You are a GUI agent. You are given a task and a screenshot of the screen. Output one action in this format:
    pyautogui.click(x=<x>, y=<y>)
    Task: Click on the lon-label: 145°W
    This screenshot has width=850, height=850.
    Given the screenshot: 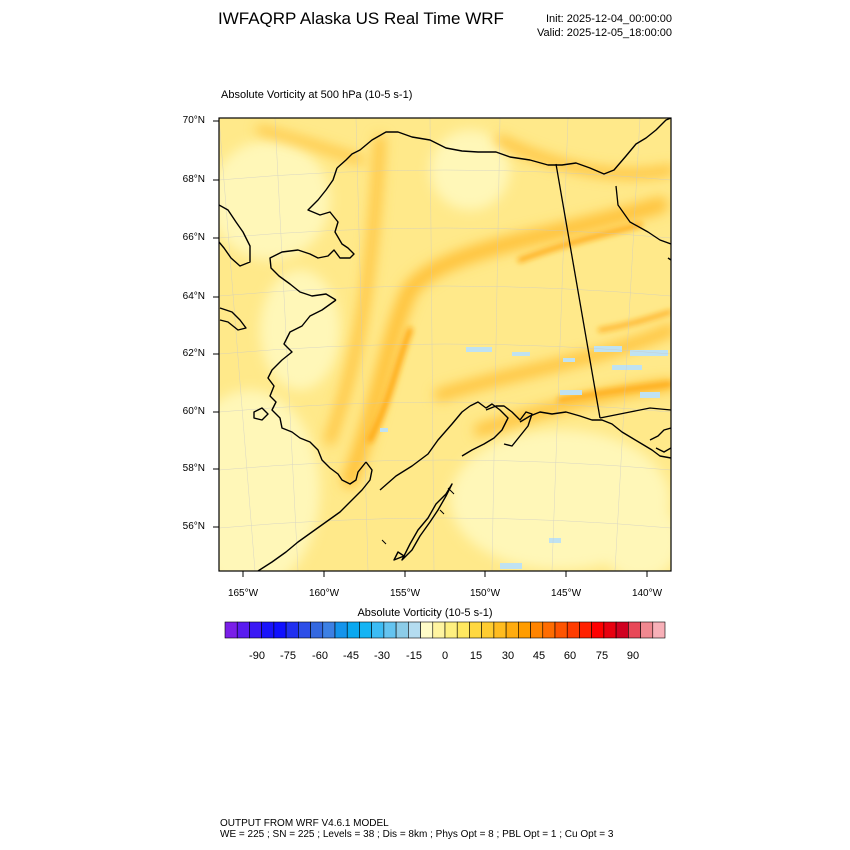 What is the action you would take?
    pyautogui.click(x=566, y=593)
    